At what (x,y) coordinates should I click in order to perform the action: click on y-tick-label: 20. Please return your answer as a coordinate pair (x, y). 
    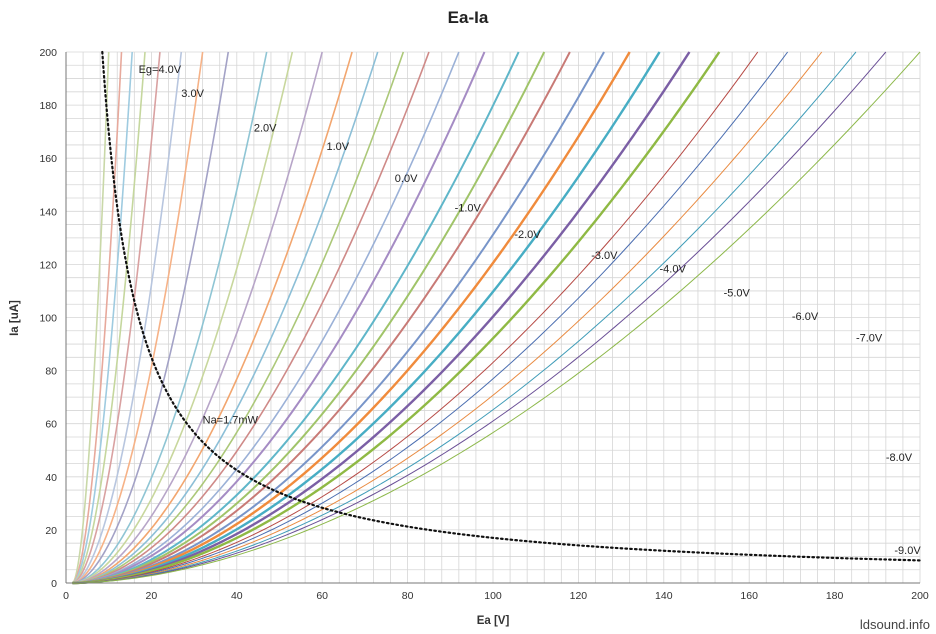
    Looking at the image, I should click on (51, 531).